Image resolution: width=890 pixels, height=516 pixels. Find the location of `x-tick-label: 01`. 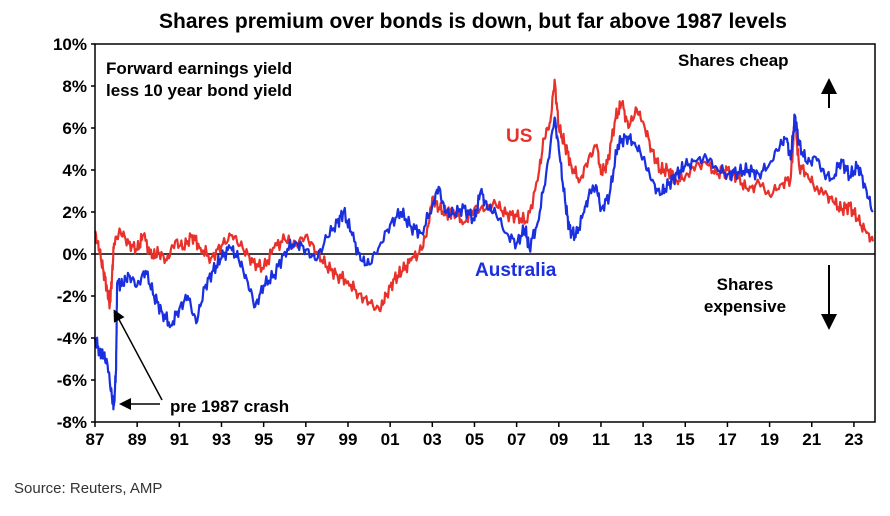

x-tick-label: 01 is located at coordinates (390, 439).